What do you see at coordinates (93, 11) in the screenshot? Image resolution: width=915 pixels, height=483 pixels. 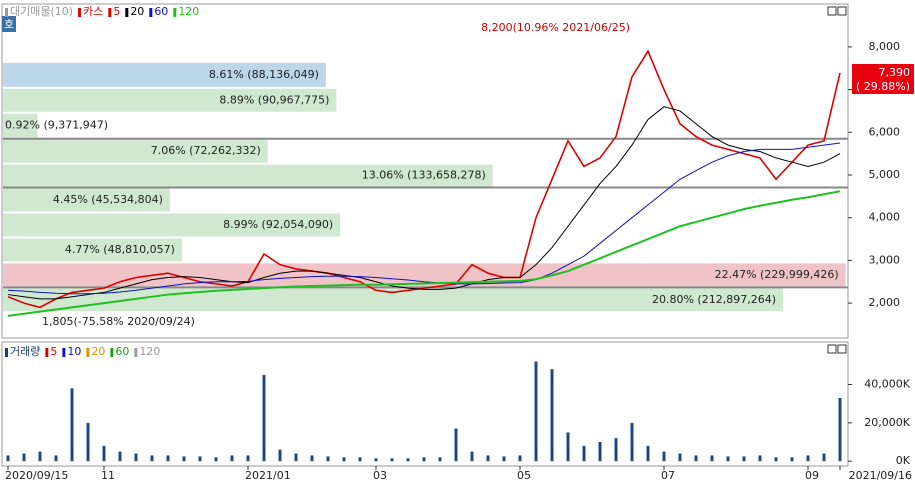 I see `legend-label: 카스` at bounding box center [93, 11].